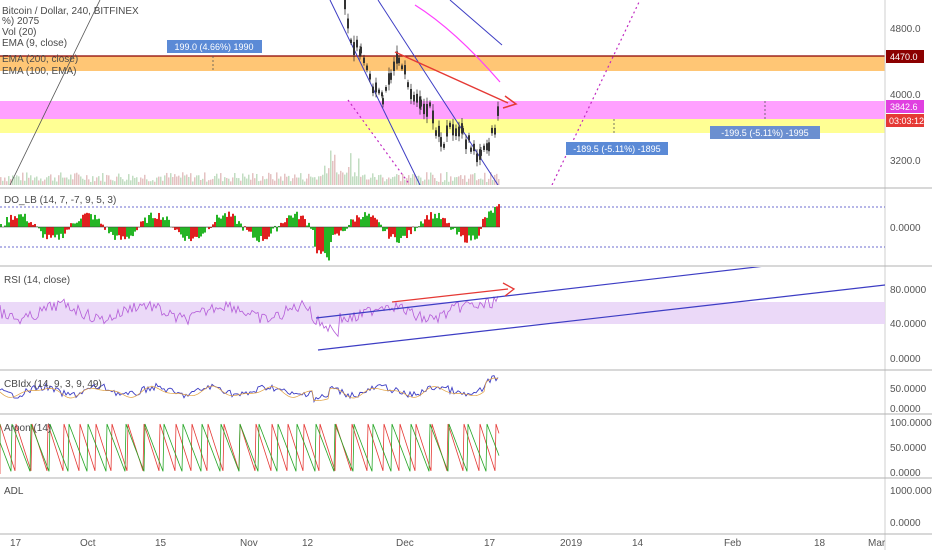 The image size is (932, 550). What do you see at coordinates (34, 43) in the screenshot?
I see `indicator-label-1: EMA (9, close)` at bounding box center [34, 43].